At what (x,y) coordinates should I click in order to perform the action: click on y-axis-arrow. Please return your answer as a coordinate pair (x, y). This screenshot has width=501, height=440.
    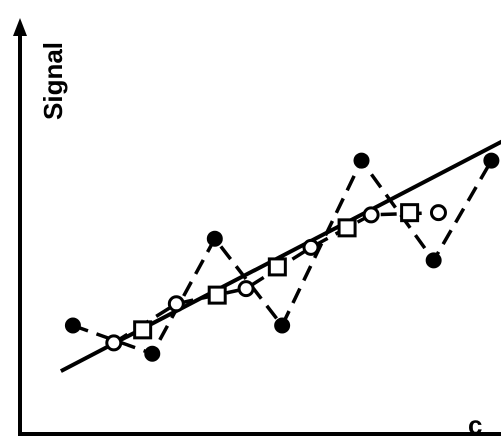
    Looking at the image, I should click on (20, 27).